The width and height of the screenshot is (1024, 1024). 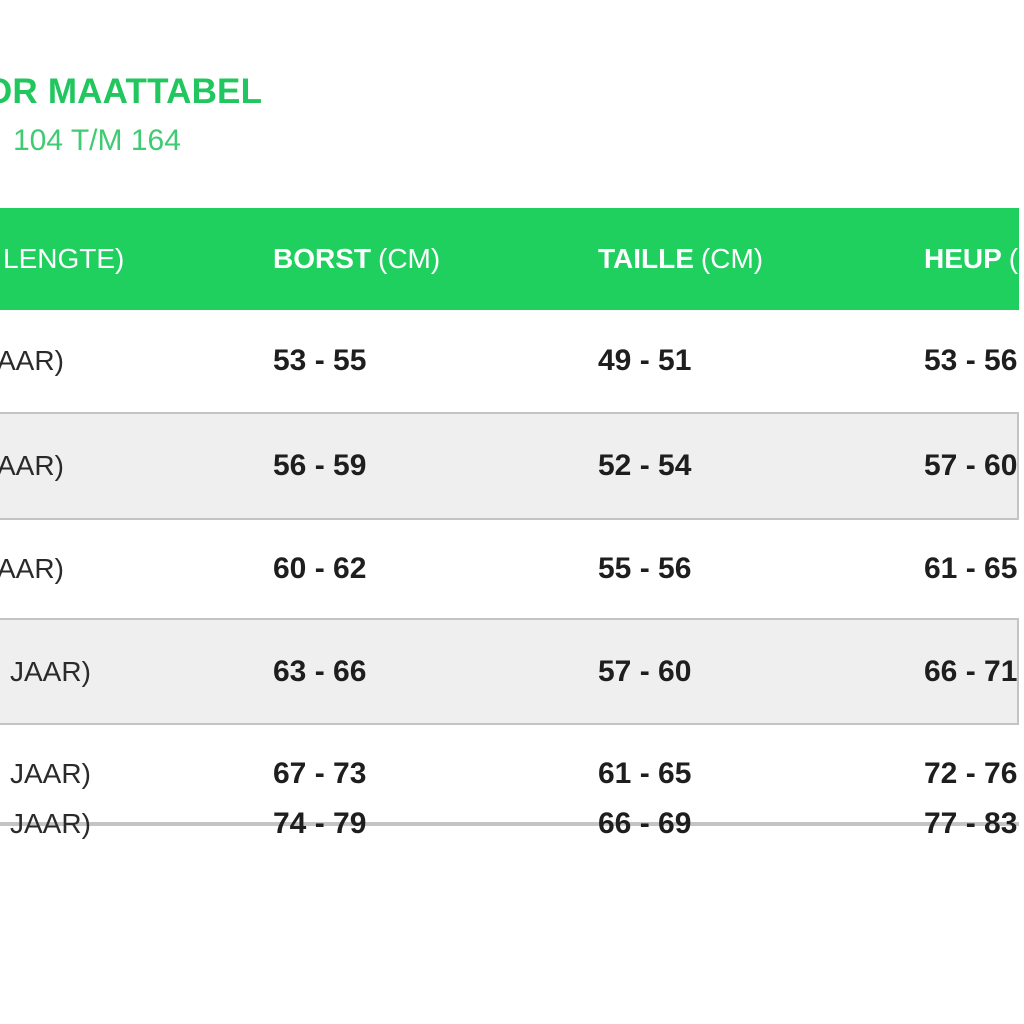 I want to click on table-row: AAR) 60 - 62 55 - 56 61 - 65, so click(x=509, y=569).